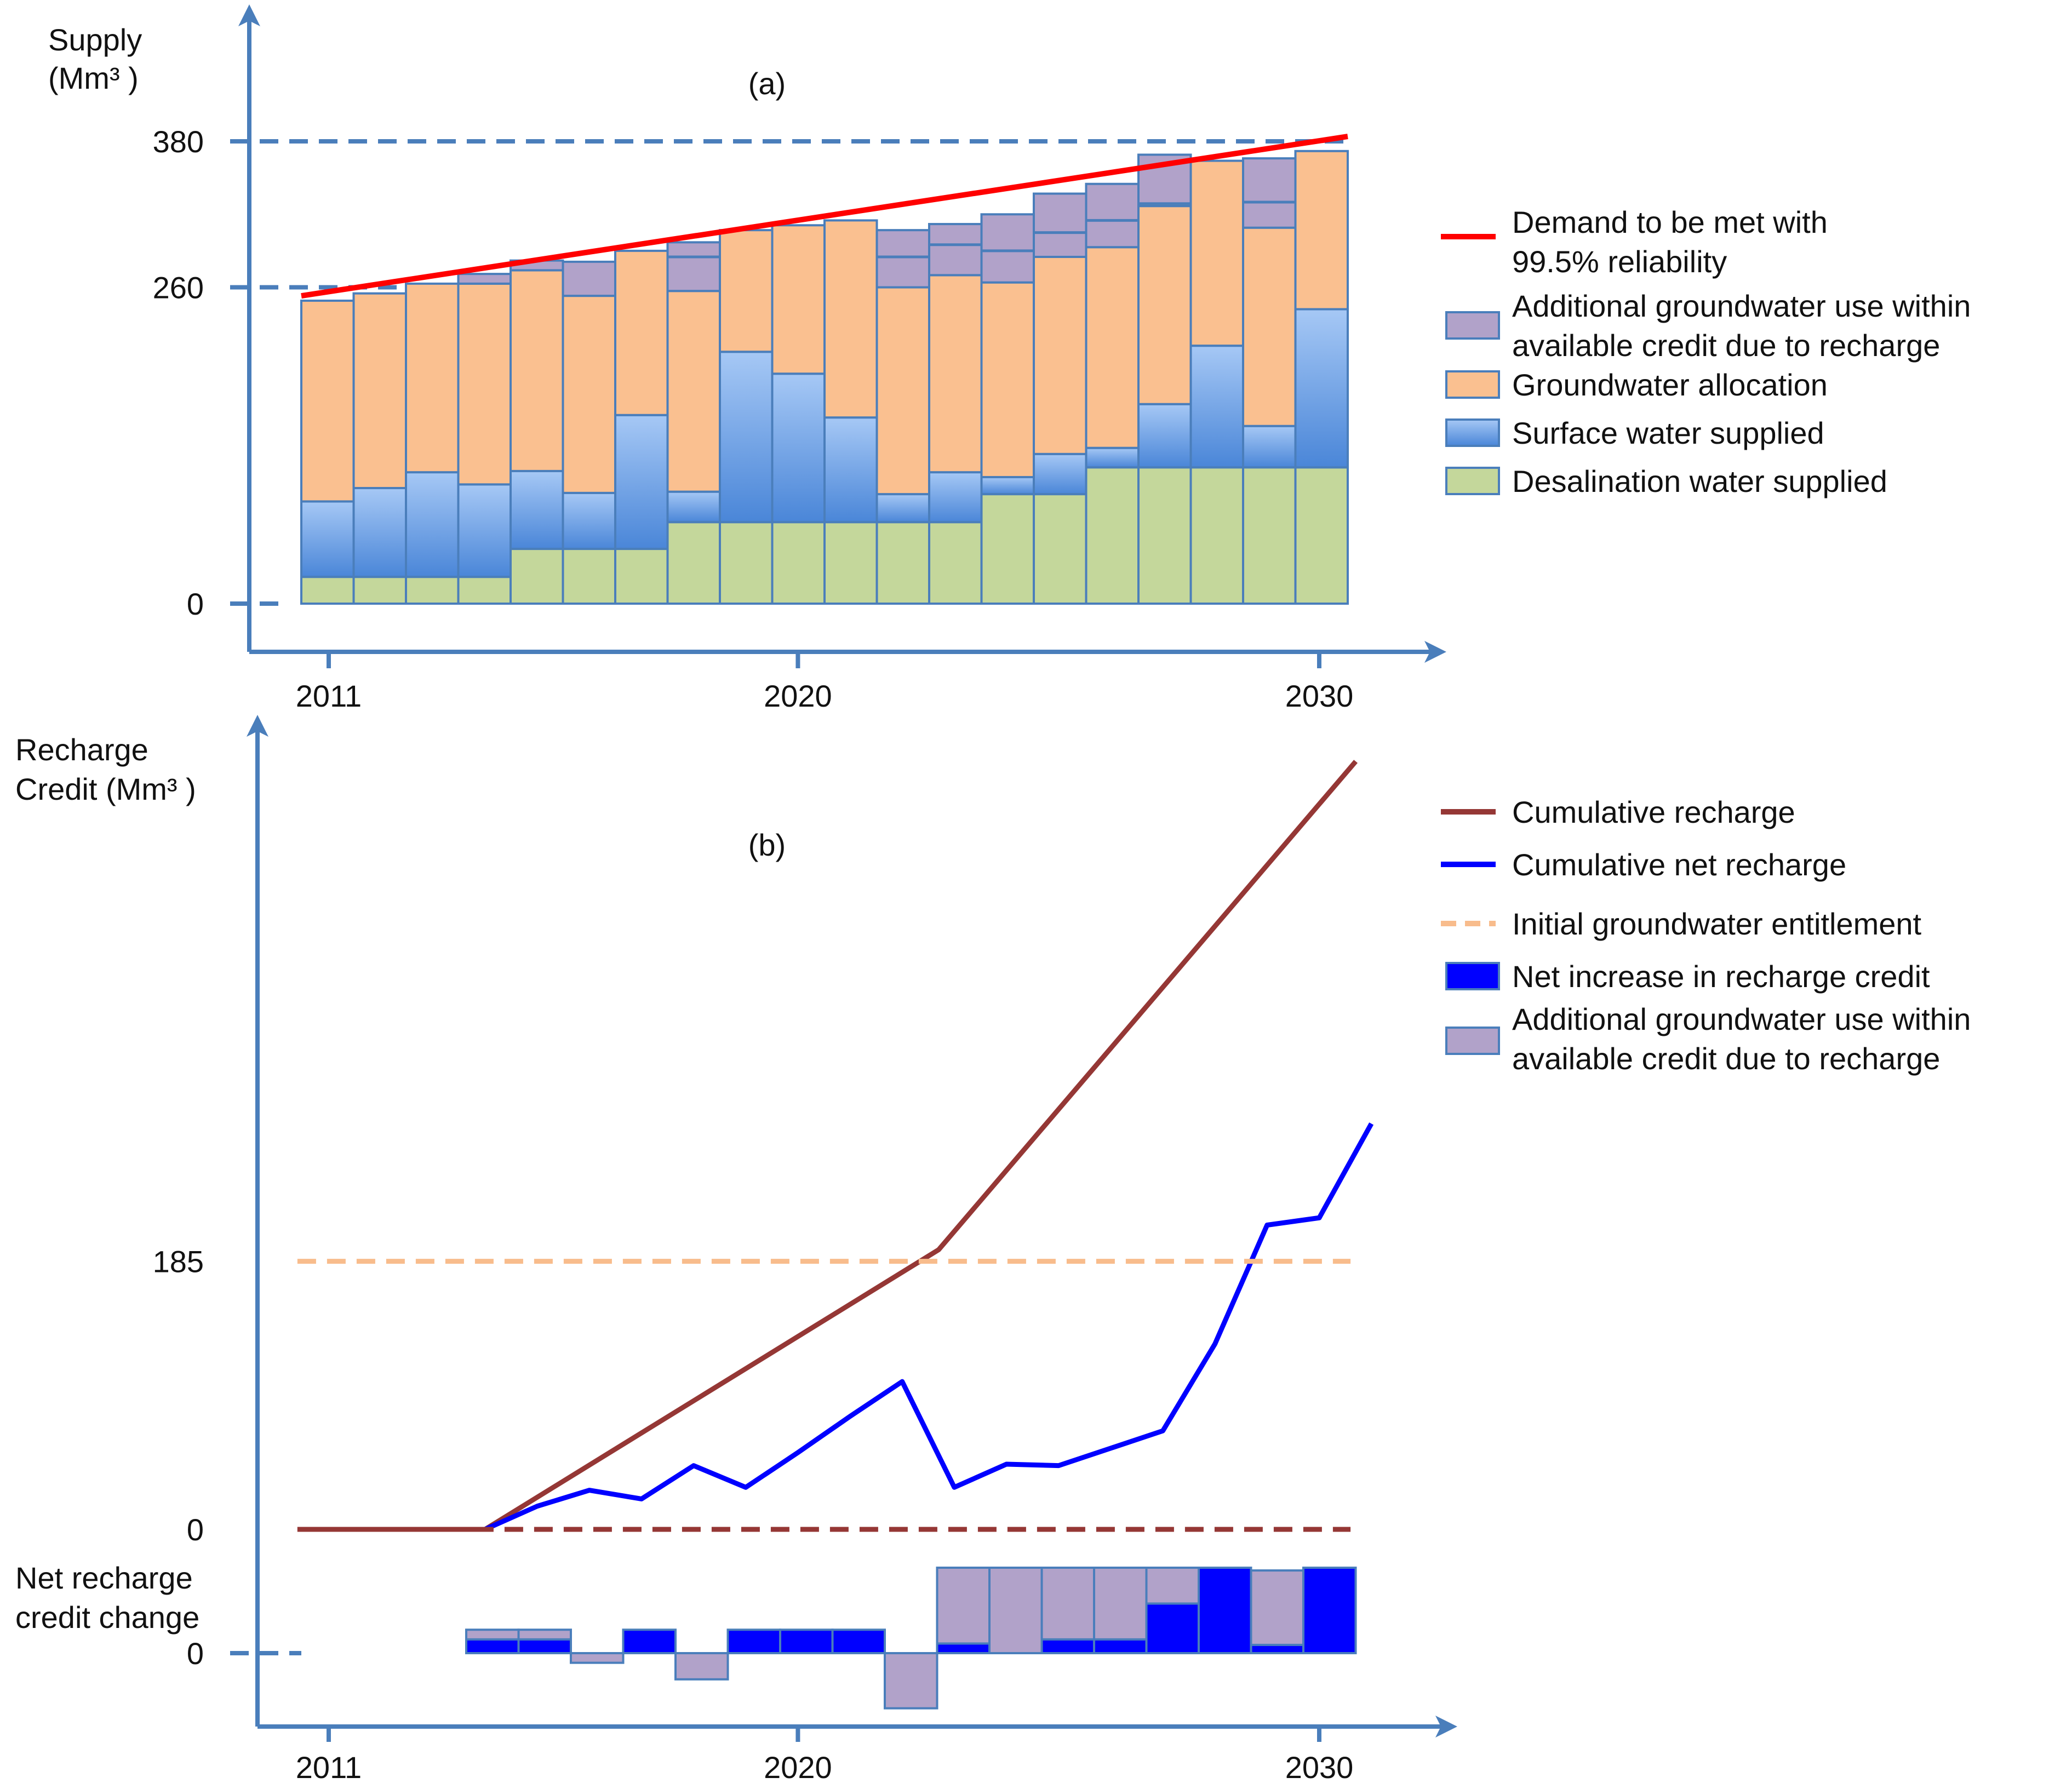 Image resolution: width=2072 pixels, height=1789 pixels. I want to click on panel-a-bar-blue-2013, so click(432, 524).